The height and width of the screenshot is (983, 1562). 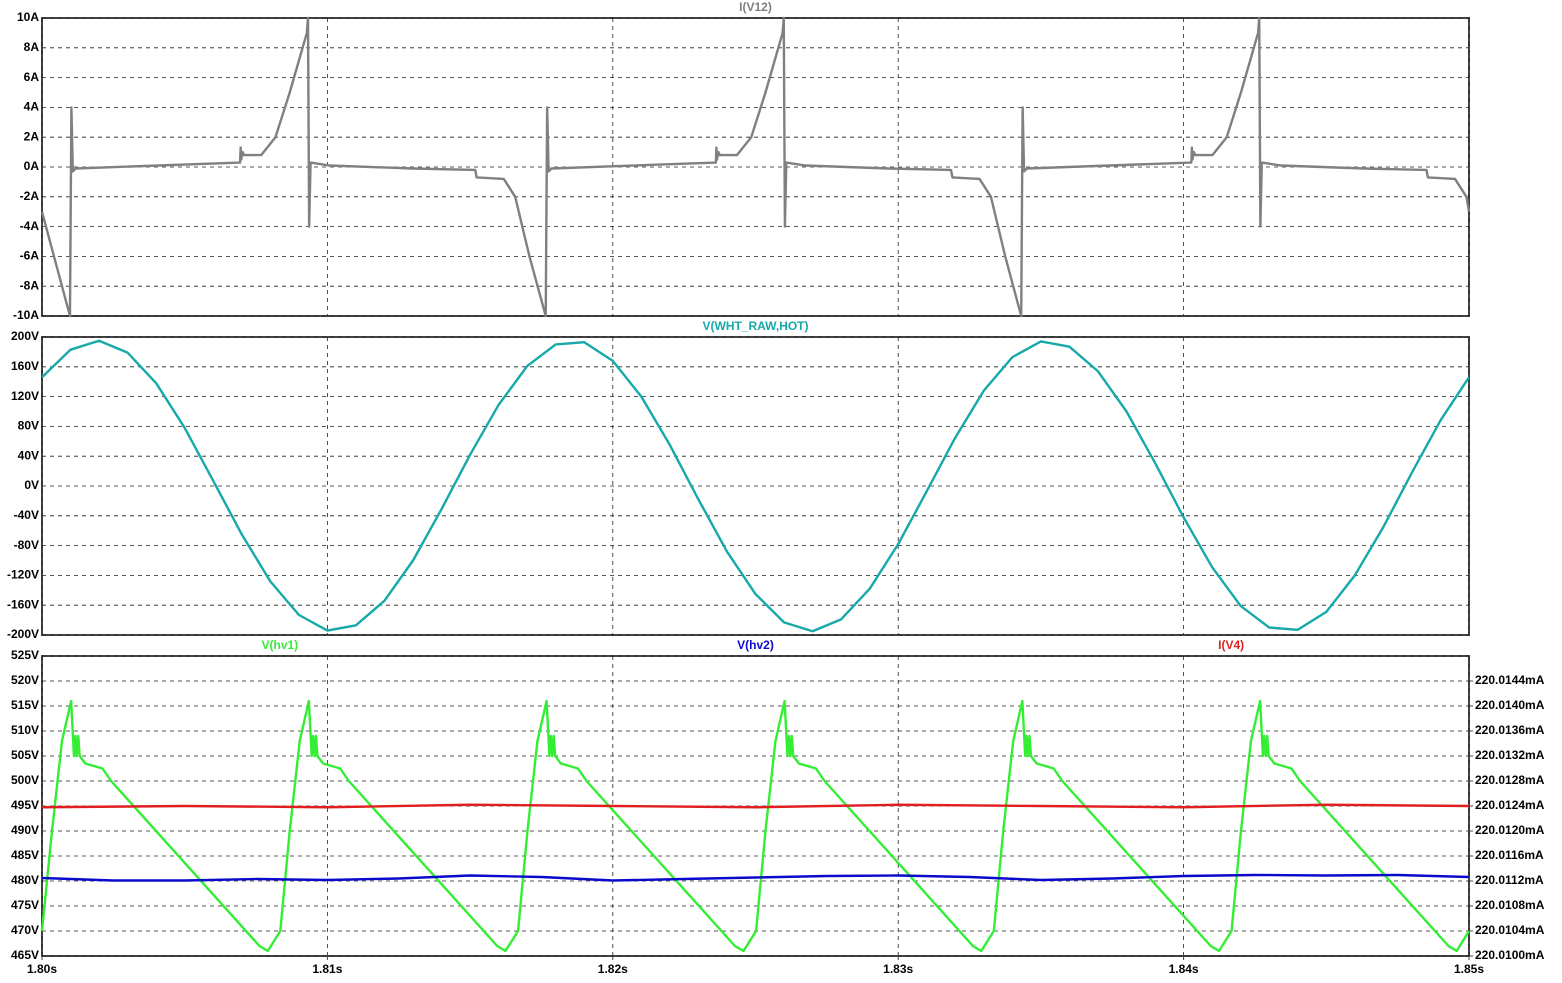 What do you see at coordinates (32, 77) in the screenshot?
I see `y-tick-label: 6A` at bounding box center [32, 77].